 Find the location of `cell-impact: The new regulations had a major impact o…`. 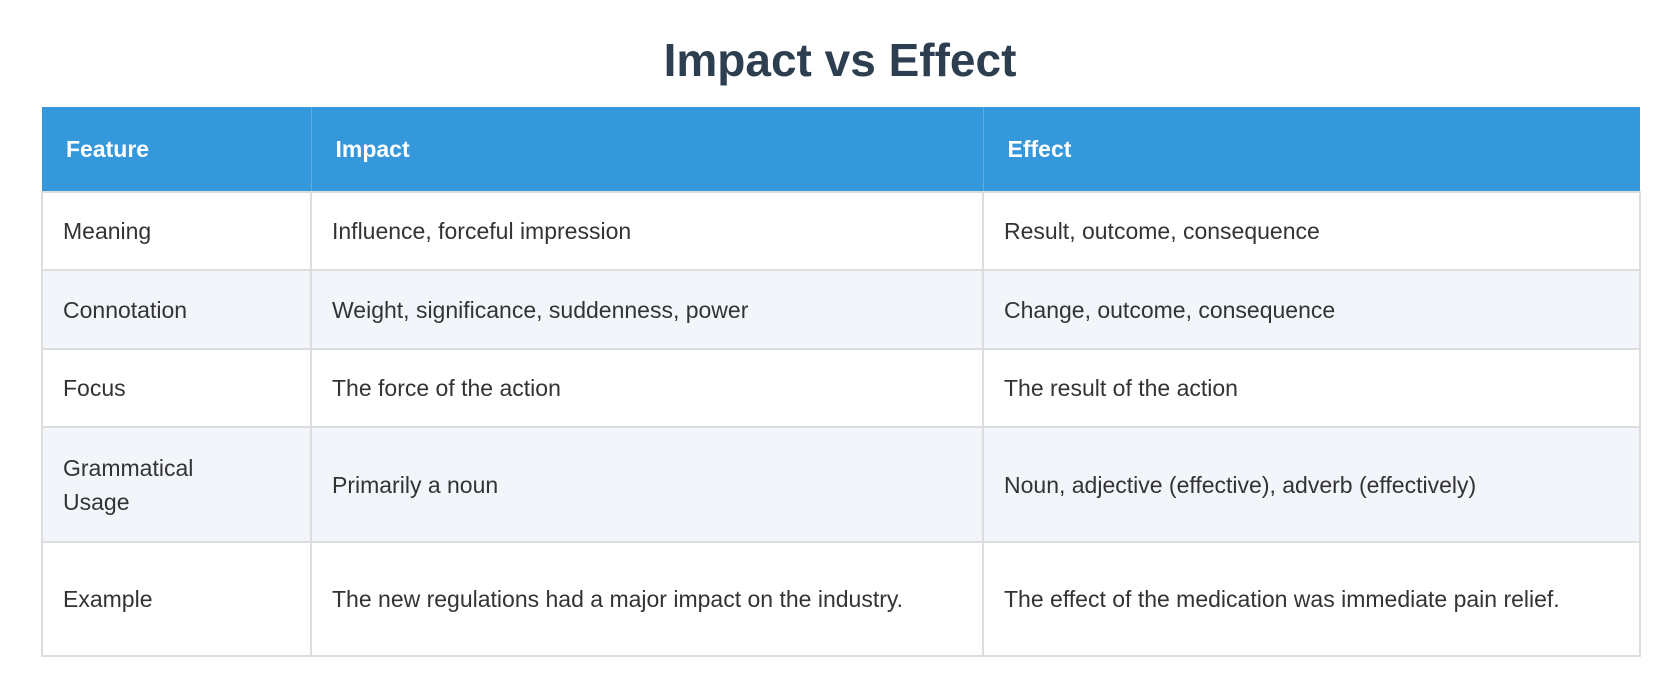

cell-impact: The new regulations had a major impact o… is located at coordinates (647, 599).